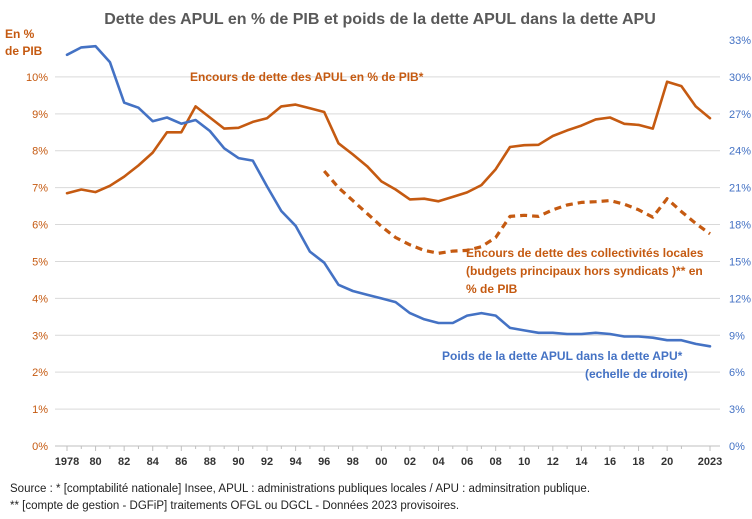 The image size is (752, 519). Describe the element at coordinates (324, 462) in the screenshot. I see `x-tick-label: 96` at that location.